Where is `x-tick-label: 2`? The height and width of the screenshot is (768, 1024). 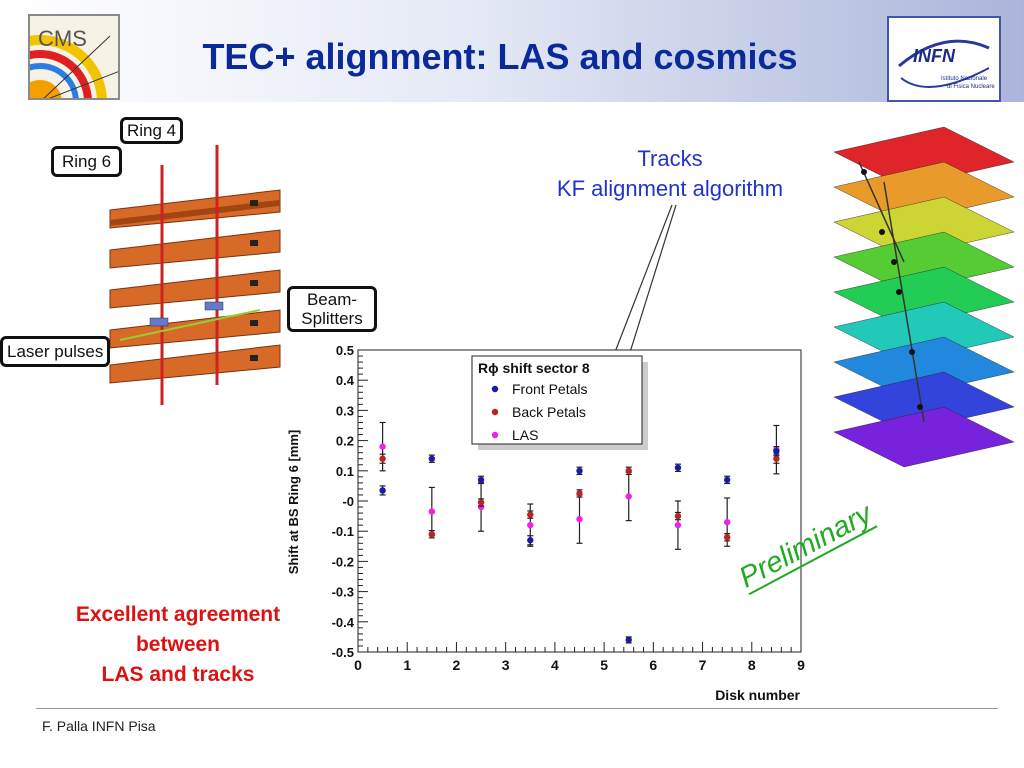
x-tick-label: 2 is located at coordinates (457, 665).